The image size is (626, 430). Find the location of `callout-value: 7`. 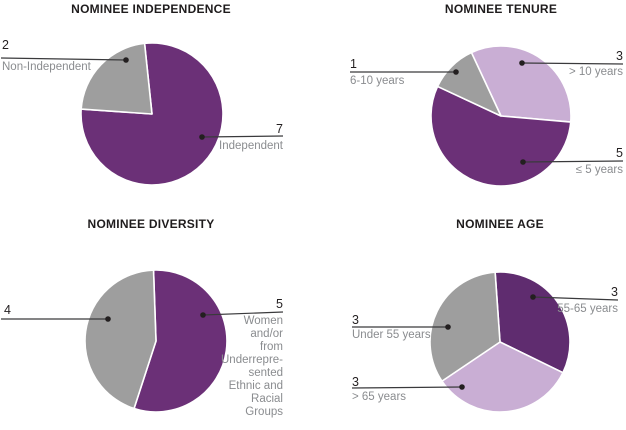

callout-value: 7 is located at coordinates (279, 129).